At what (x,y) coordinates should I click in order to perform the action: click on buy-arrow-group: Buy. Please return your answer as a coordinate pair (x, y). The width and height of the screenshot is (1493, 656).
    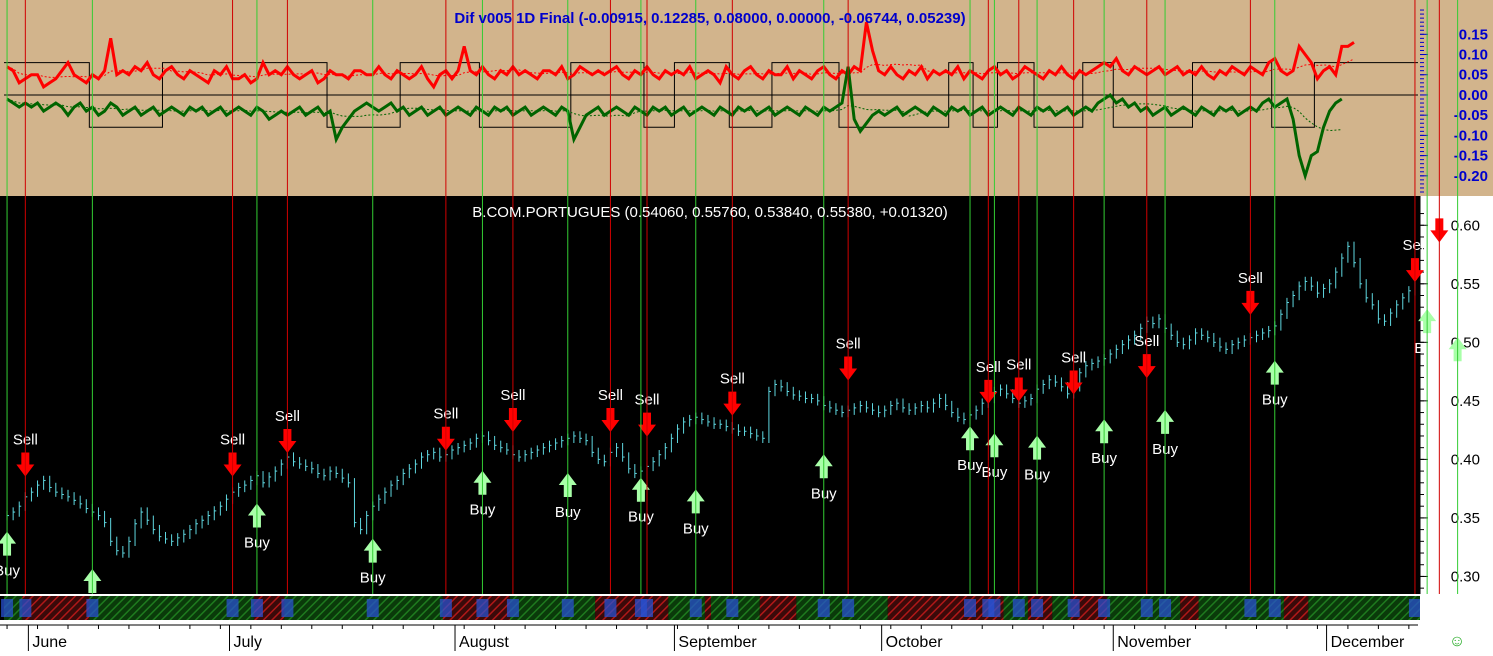
    Looking at the image, I should click on (10, 555).